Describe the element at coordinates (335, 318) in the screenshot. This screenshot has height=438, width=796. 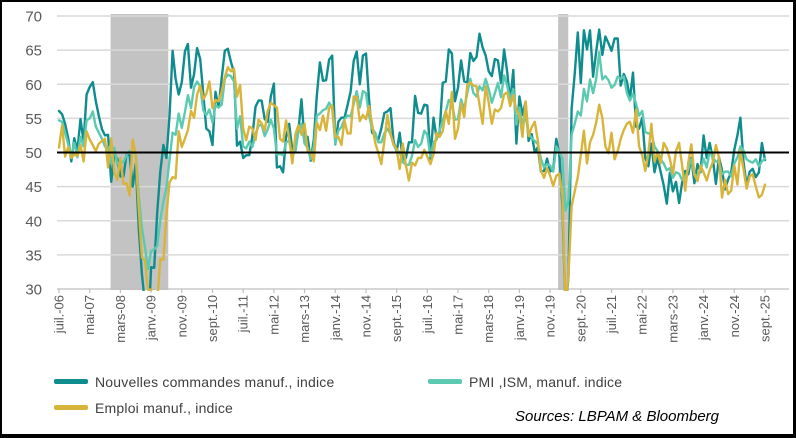
I see `x-tick-label: janv.-14` at that location.